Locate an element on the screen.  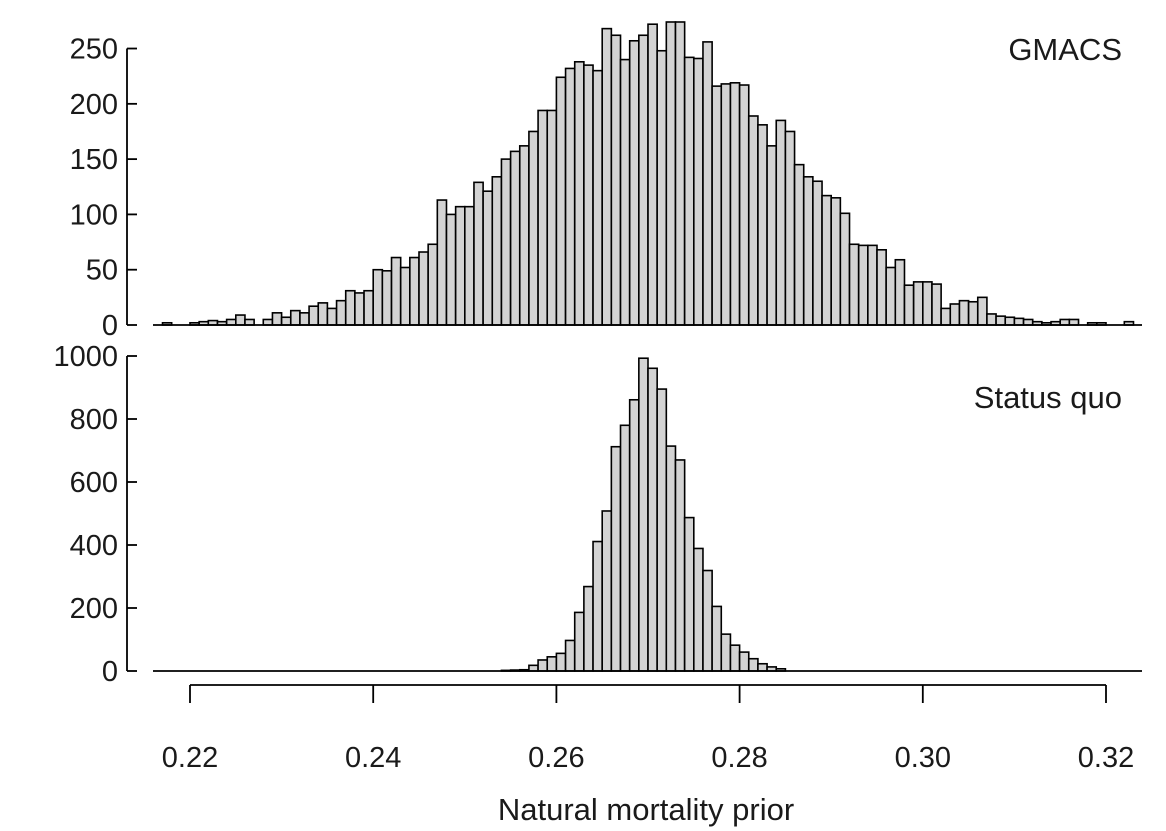
y-tick-label: 600 is located at coordinates (94, 483).